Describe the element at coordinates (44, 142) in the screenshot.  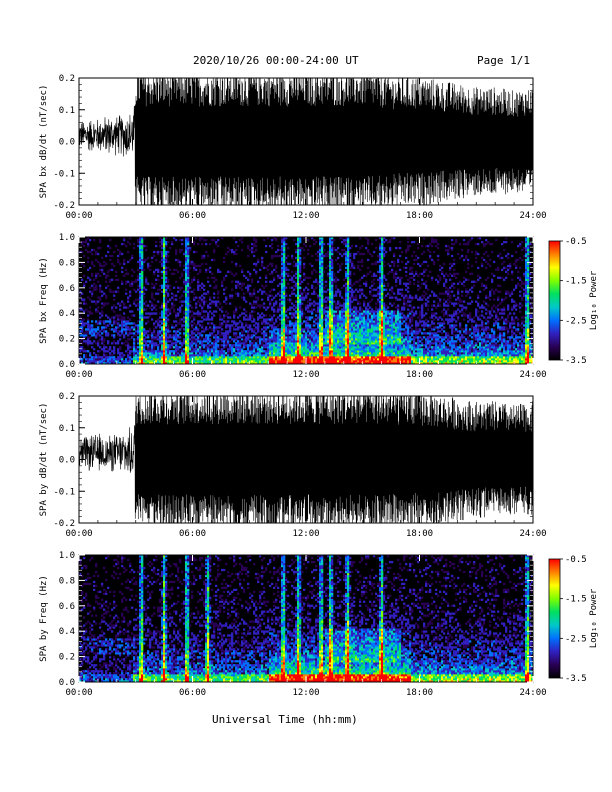
I see `y-axis-label: SPA bx dB/dt (nT/sec)` at that location.